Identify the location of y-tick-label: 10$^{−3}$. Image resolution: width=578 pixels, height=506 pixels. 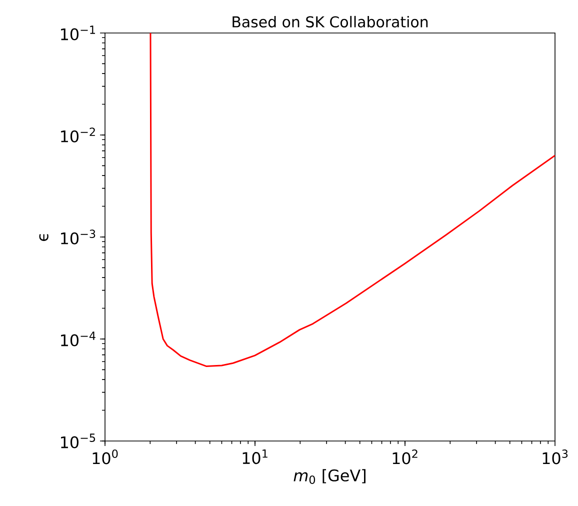
(78, 237).